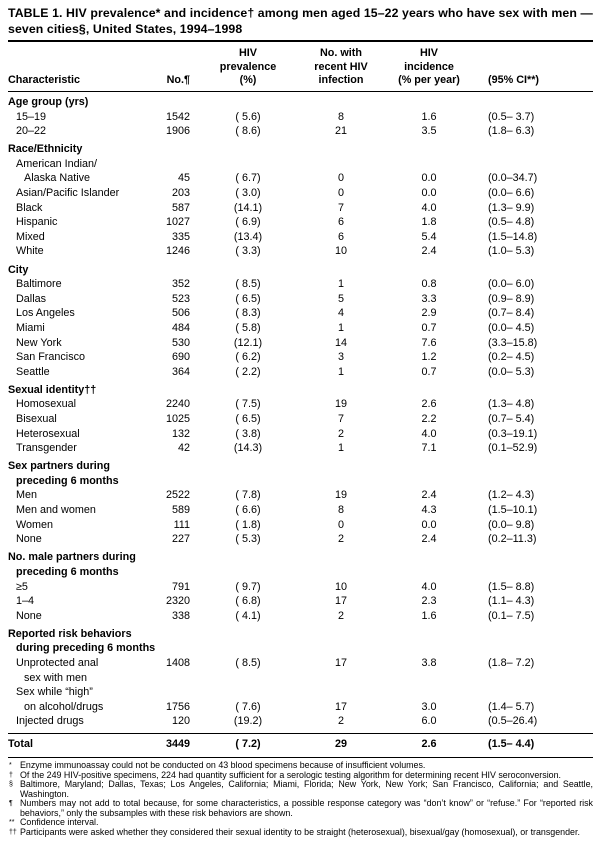 This screenshot has height=859, width=601. Describe the element at coordinates (300, 601) in the screenshot. I see `table-row: 1–4 2320 ( 6.8) 17 2.3 (1.1– 4.3)` at that location.